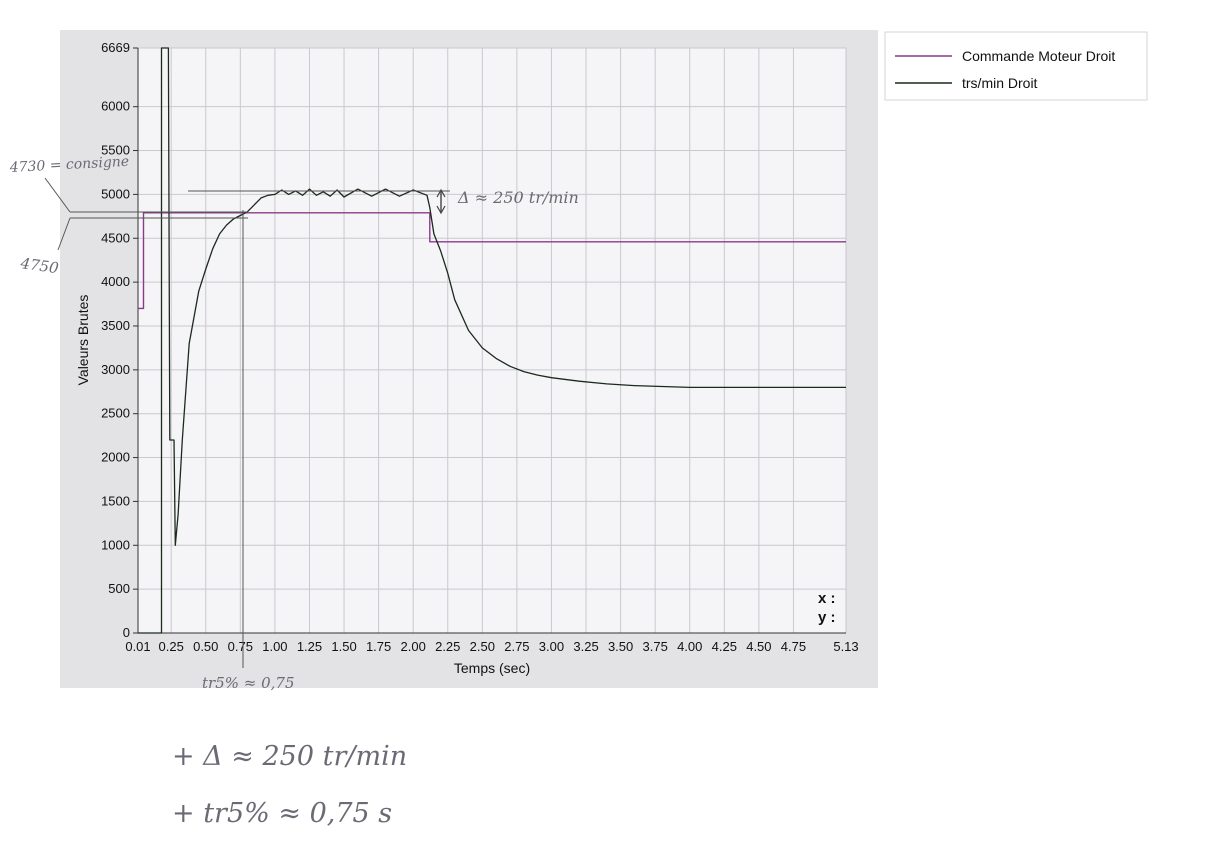 The width and height of the screenshot is (1218, 857). I want to click on y-tick-label: 500, so click(119, 588).